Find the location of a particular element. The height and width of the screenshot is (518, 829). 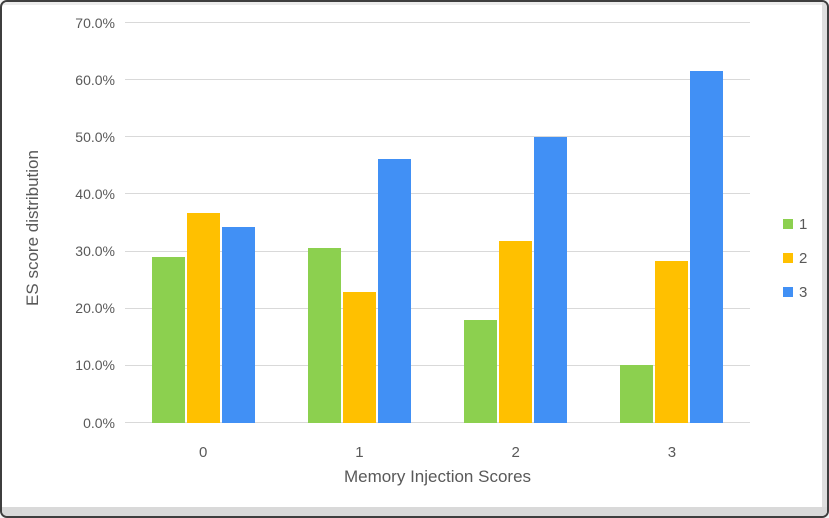

x-tick-label: 3 is located at coordinates (672, 452).